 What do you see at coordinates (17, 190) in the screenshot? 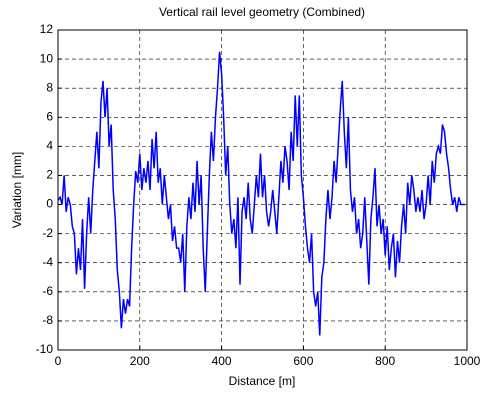
I see `y-axis-label: Variation [mm]` at bounding box center [17, 190].